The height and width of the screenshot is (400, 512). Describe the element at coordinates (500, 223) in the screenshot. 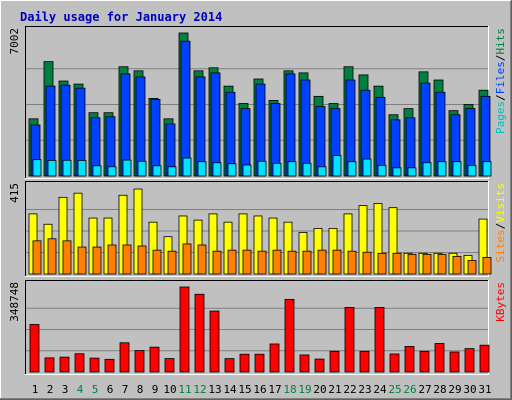

I see `legend-middle: Sites/Visits` at that location.